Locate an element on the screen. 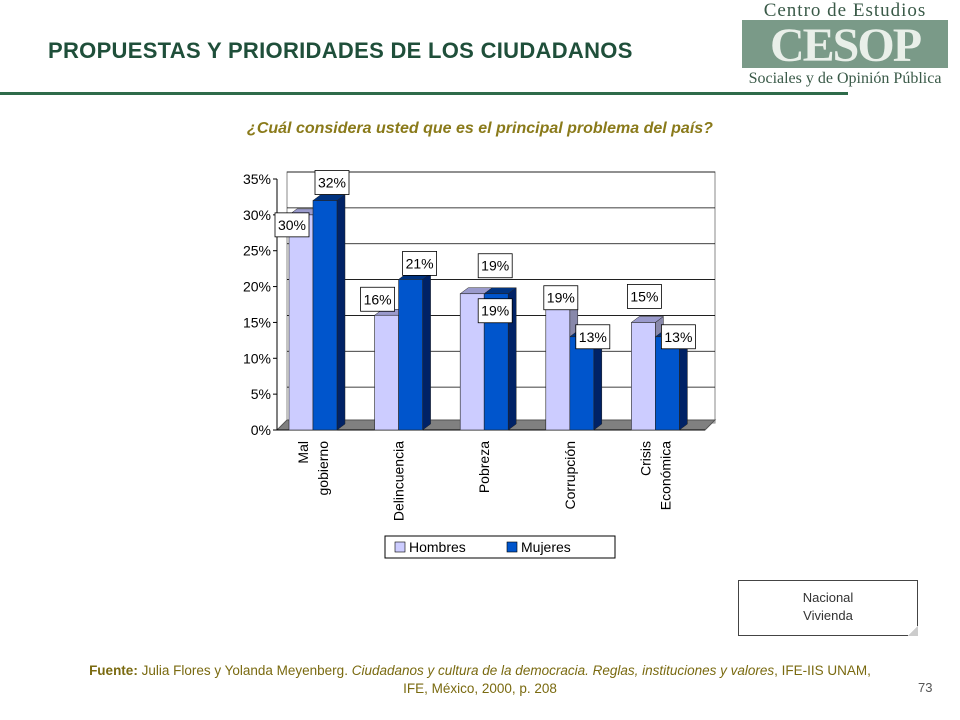 This screenshot has width=960, height=720. y-tick-label: 0% is located at coordinates (261, 430).